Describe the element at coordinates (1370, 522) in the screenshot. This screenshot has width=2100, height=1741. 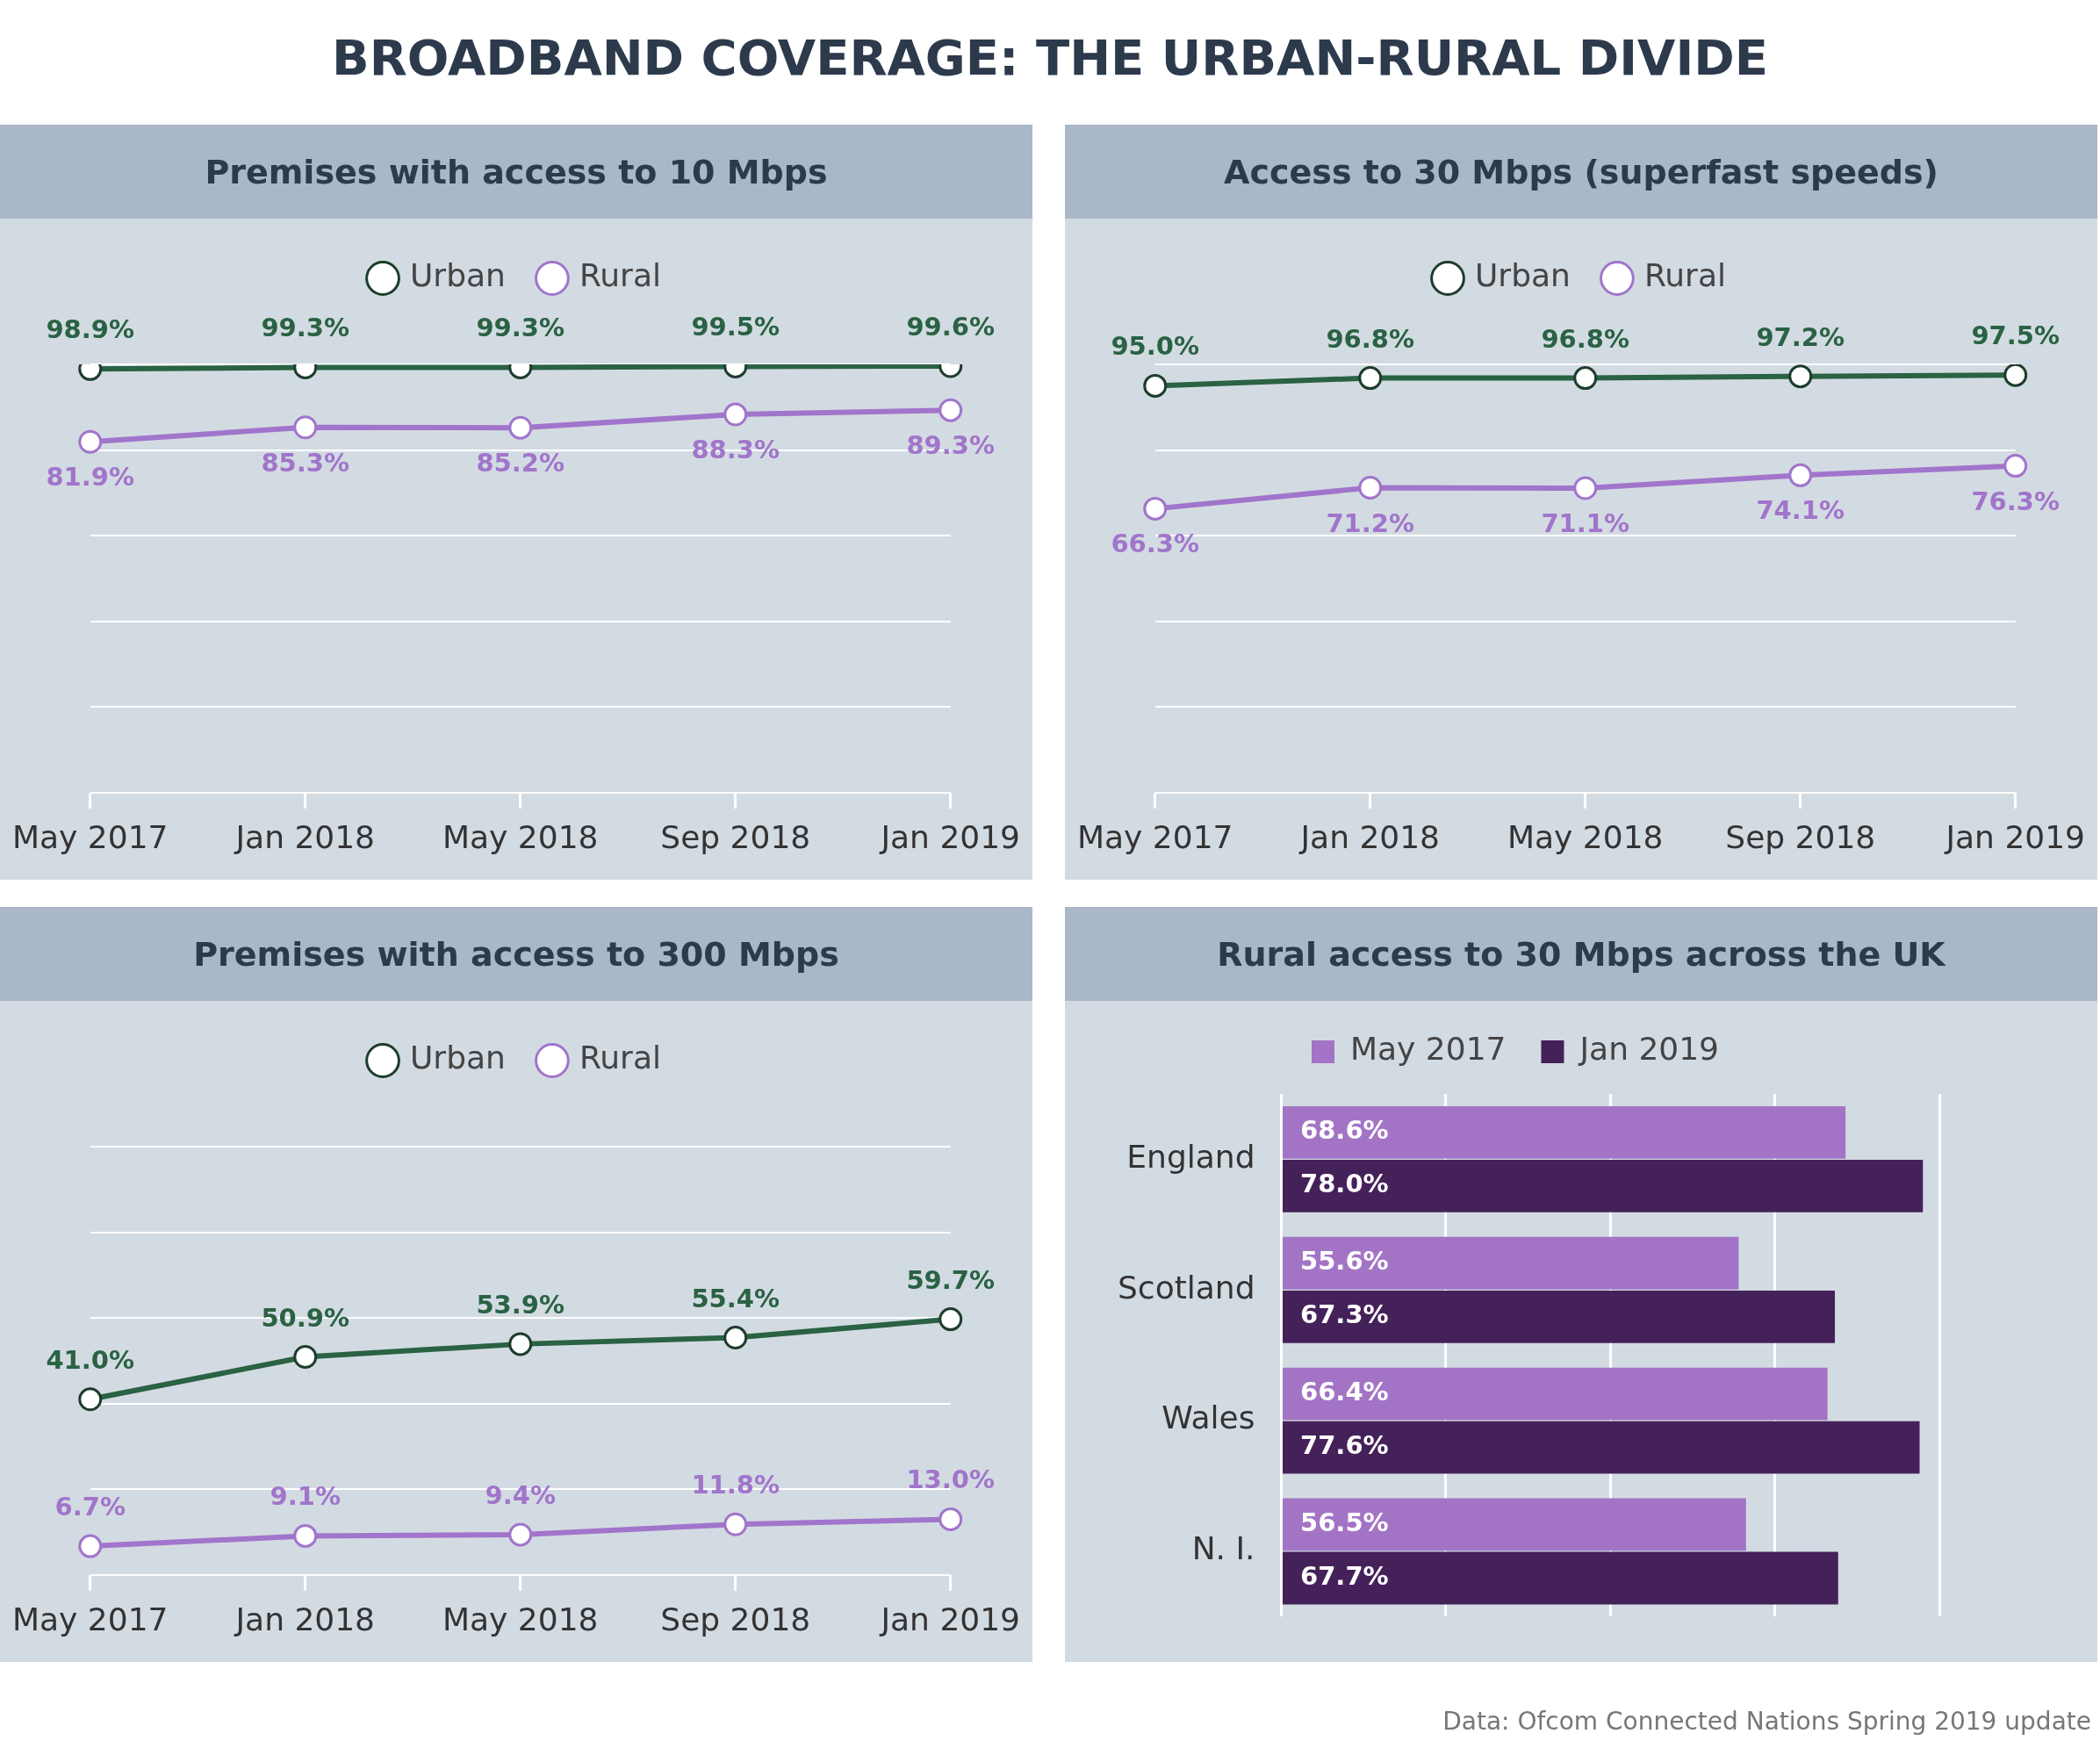
I see `data-label: 71.2%` at that location.